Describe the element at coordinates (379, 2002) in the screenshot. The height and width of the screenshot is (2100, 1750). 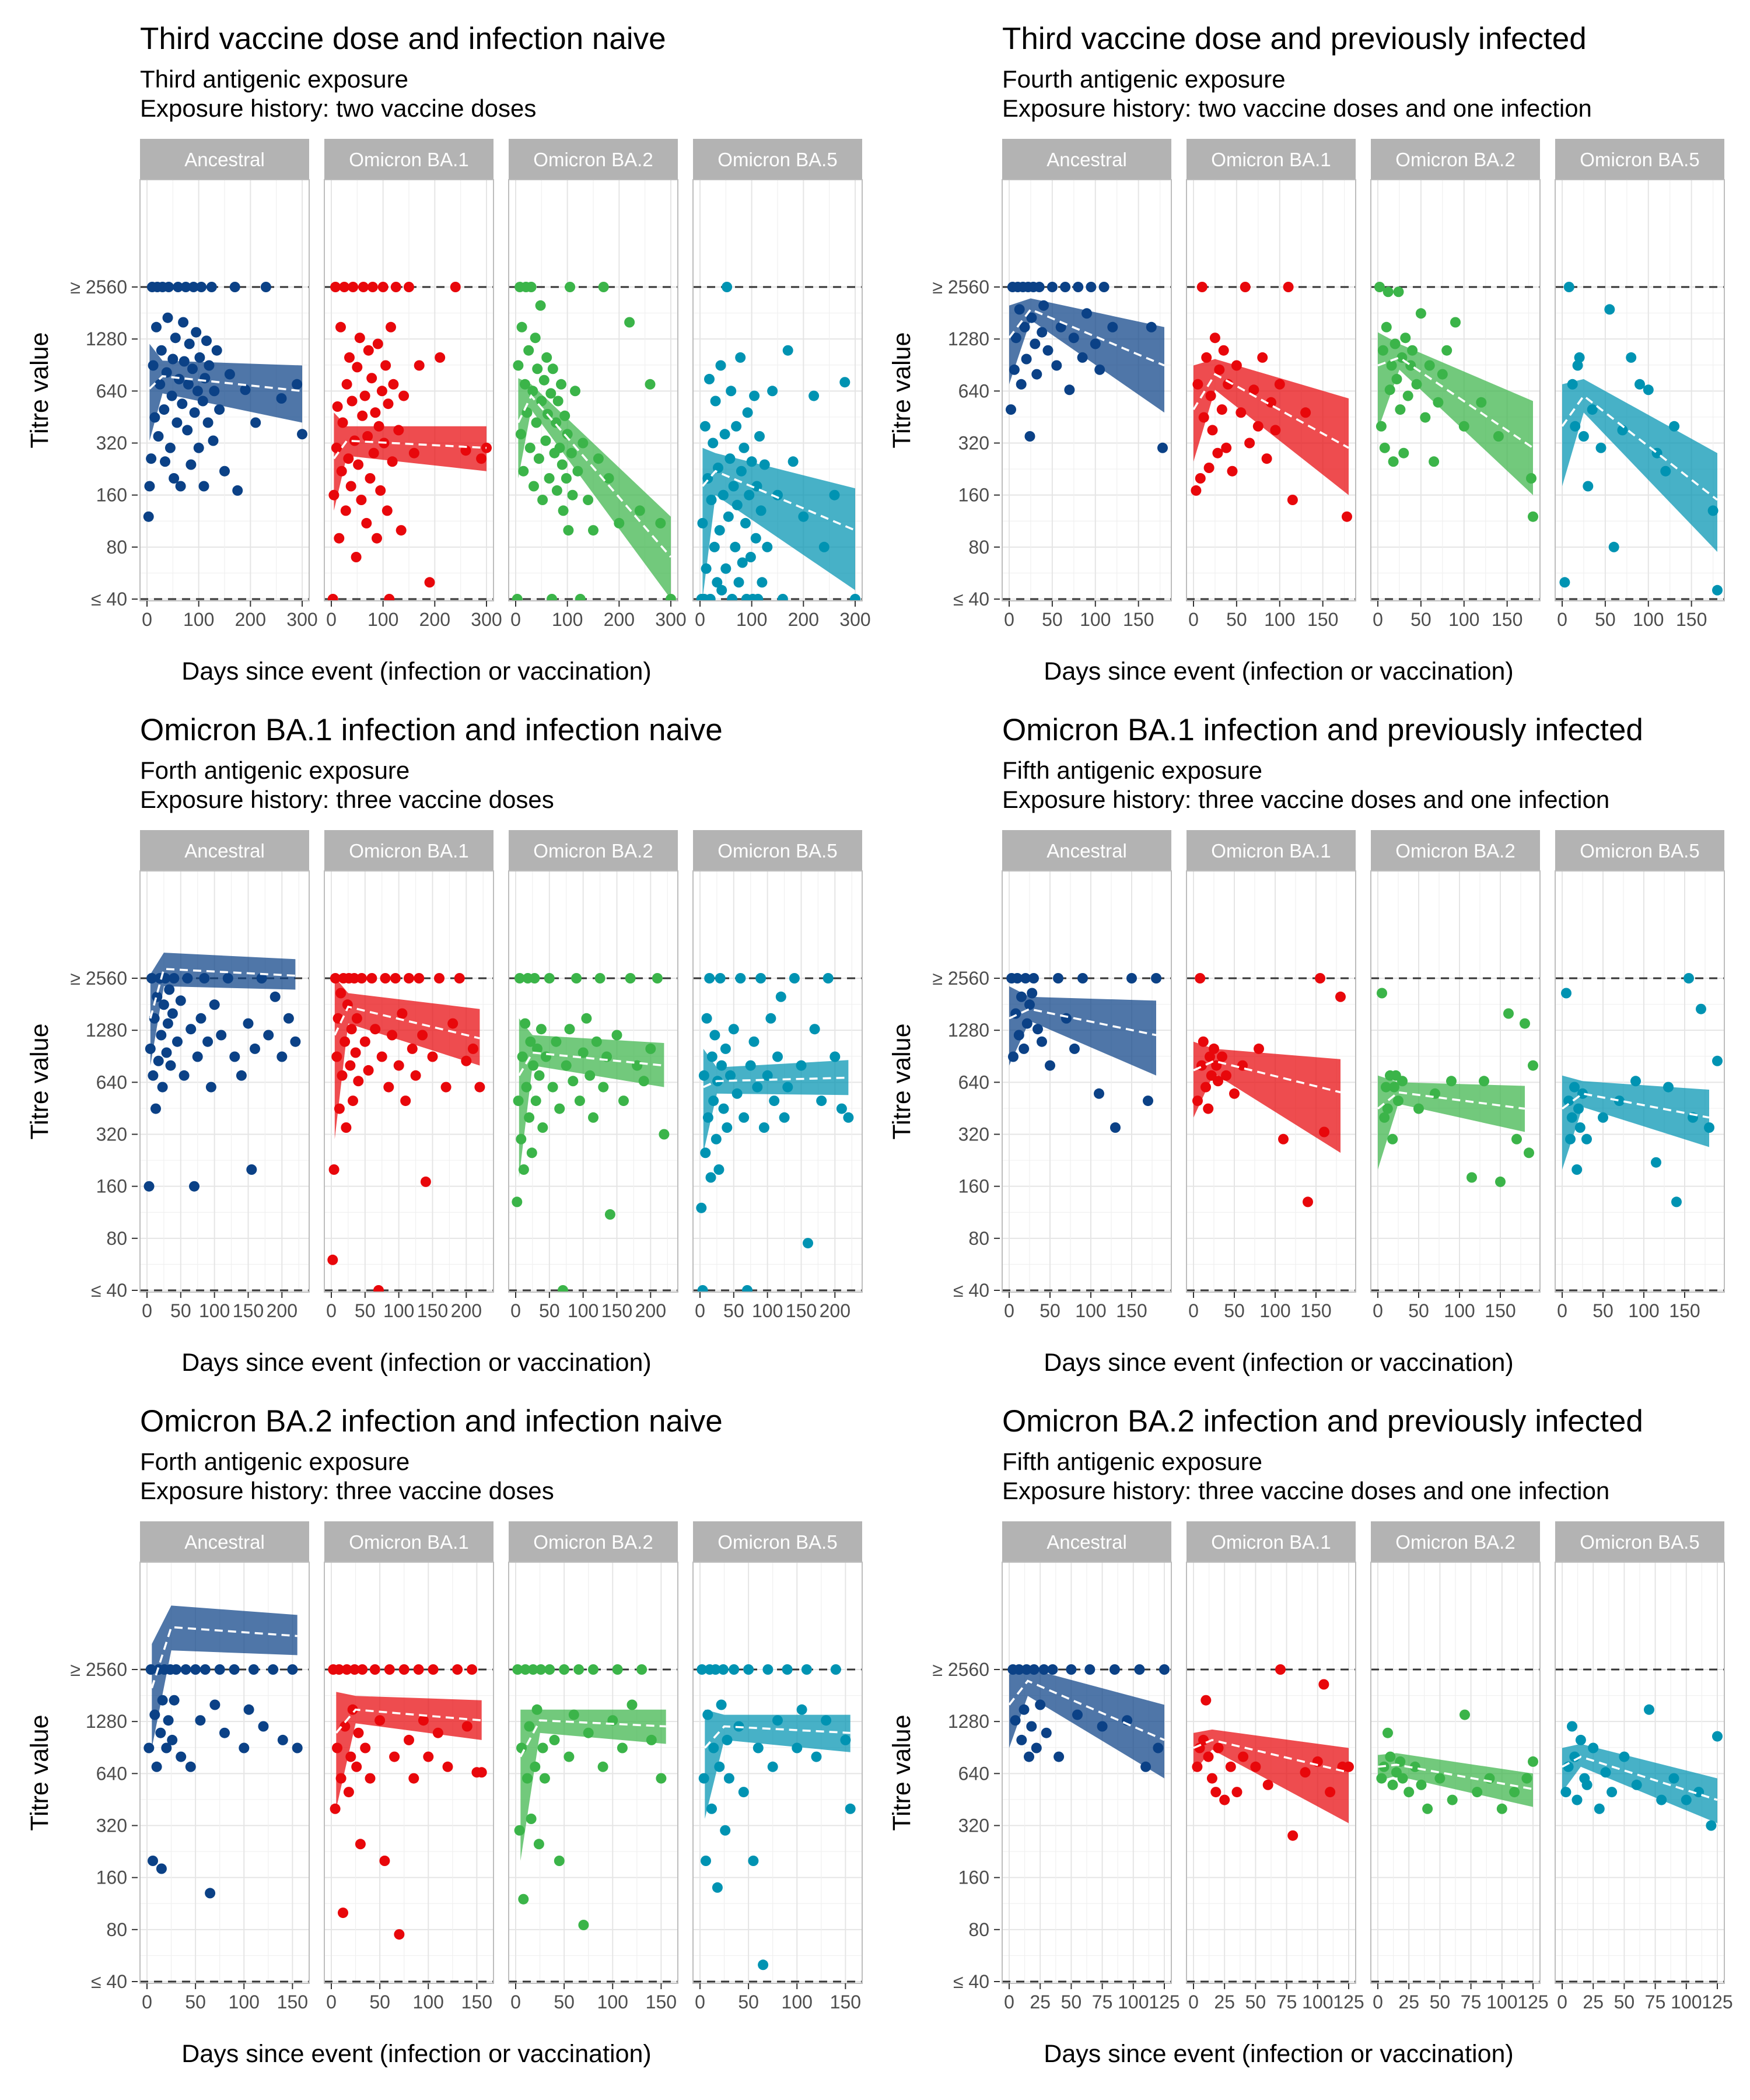
I see `x-tick-label: 50` at that location.